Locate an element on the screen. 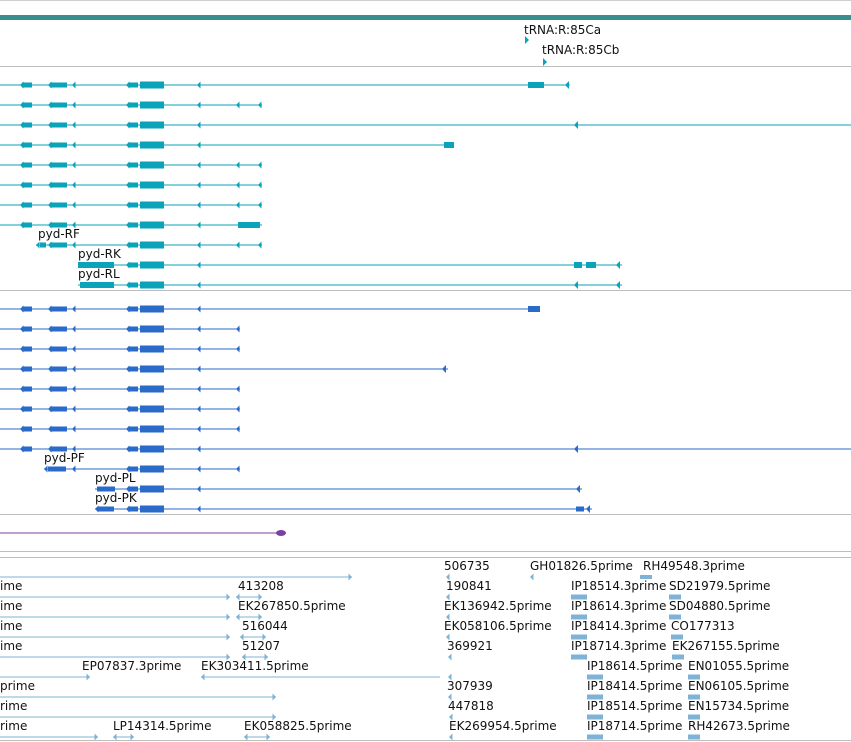 The height and width of the screenshot is (742, 851). est-label: EN15734.5prime is located at coordinates (739, 706).